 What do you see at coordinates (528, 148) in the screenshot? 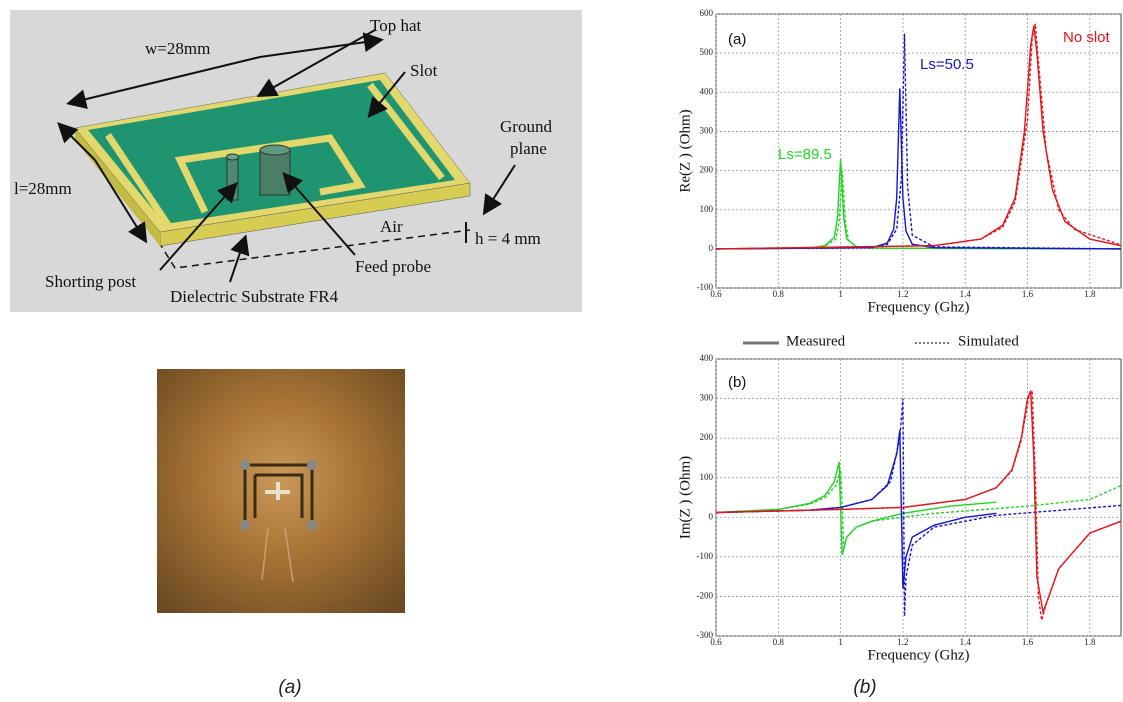
I see `label: plane` at bounding box center [528, 148].